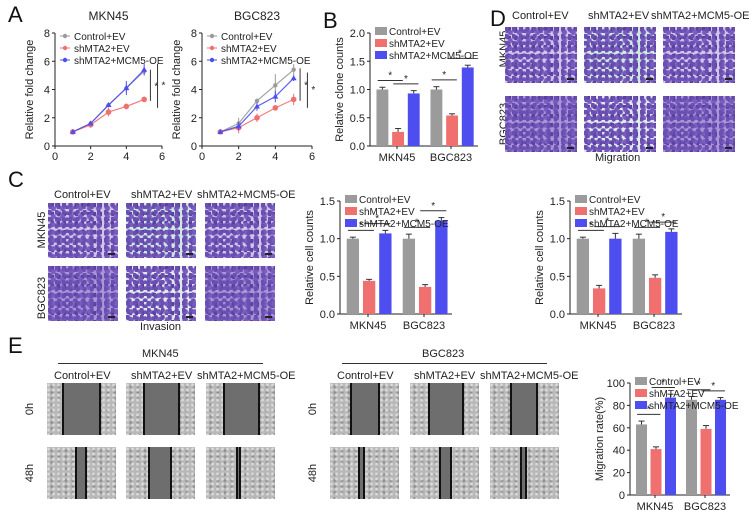 This screenshot has width=749, height=518. Describe the element at coordinates (83, 230) in the screenshot. I see `micrograph-c-mkn45-control` at that location.